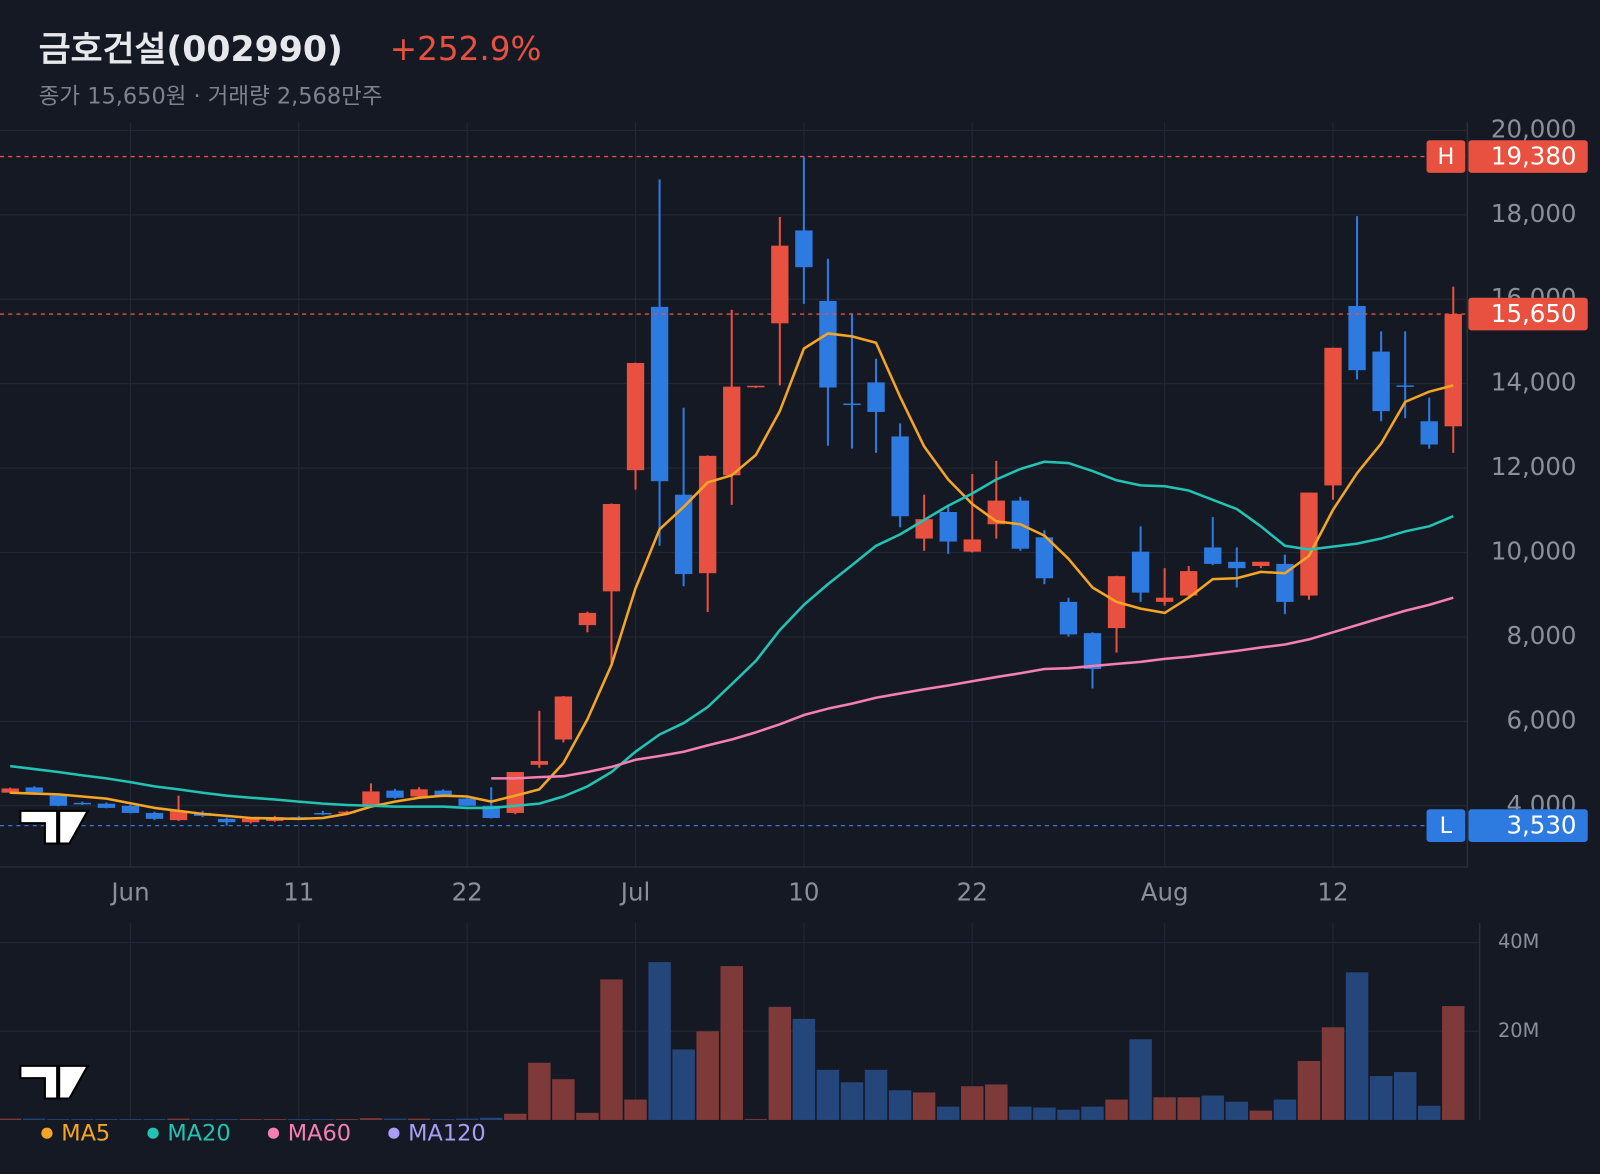 This screenshot has height=1174, width=1600. What do you see at coordinates (85, 1134) in the screenshot?
I see `legend-label: MA5` at bounding box center [85, 1134].